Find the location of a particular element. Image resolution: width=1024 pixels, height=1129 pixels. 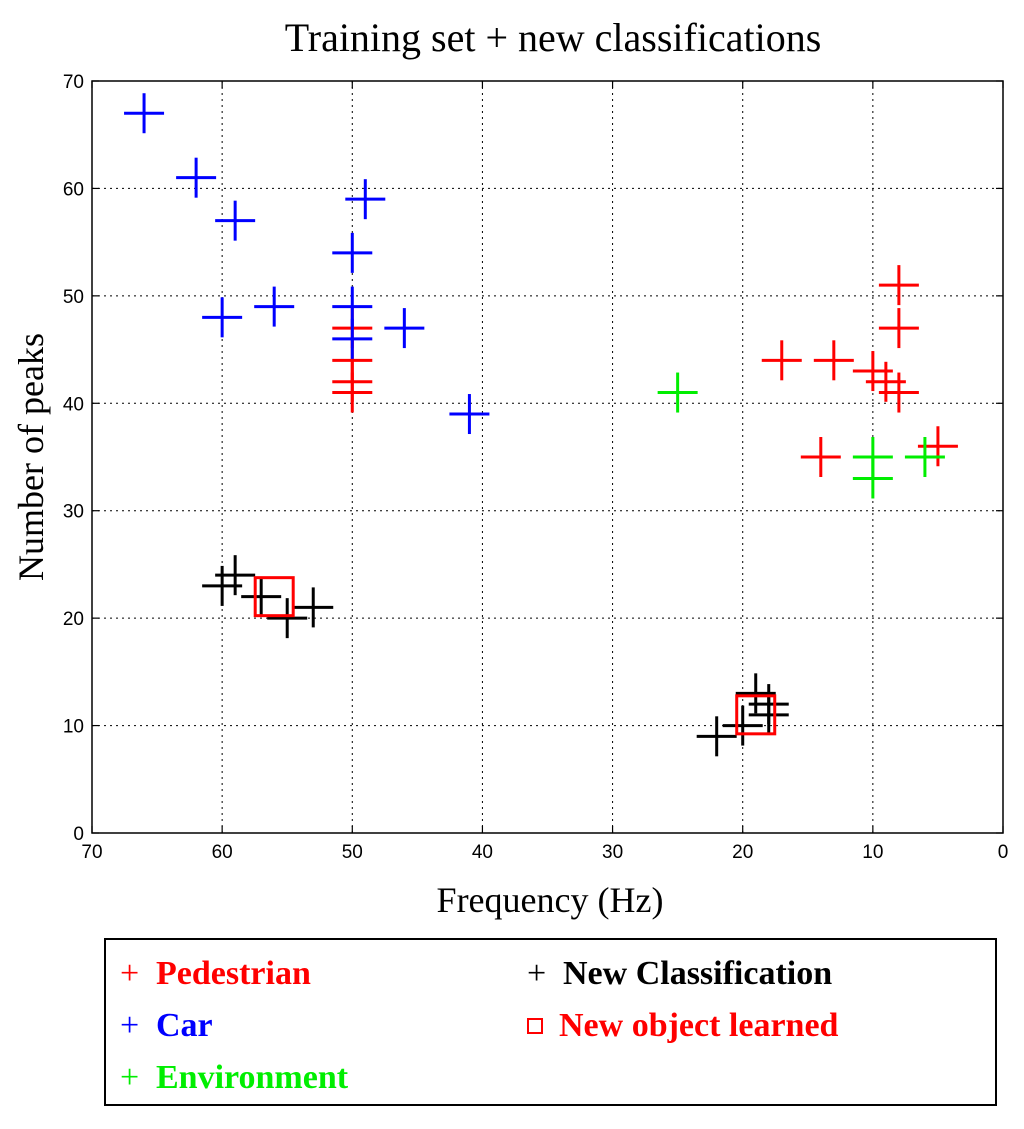

y-axis-label: Number of peaks is located at coordinates (31, 457).